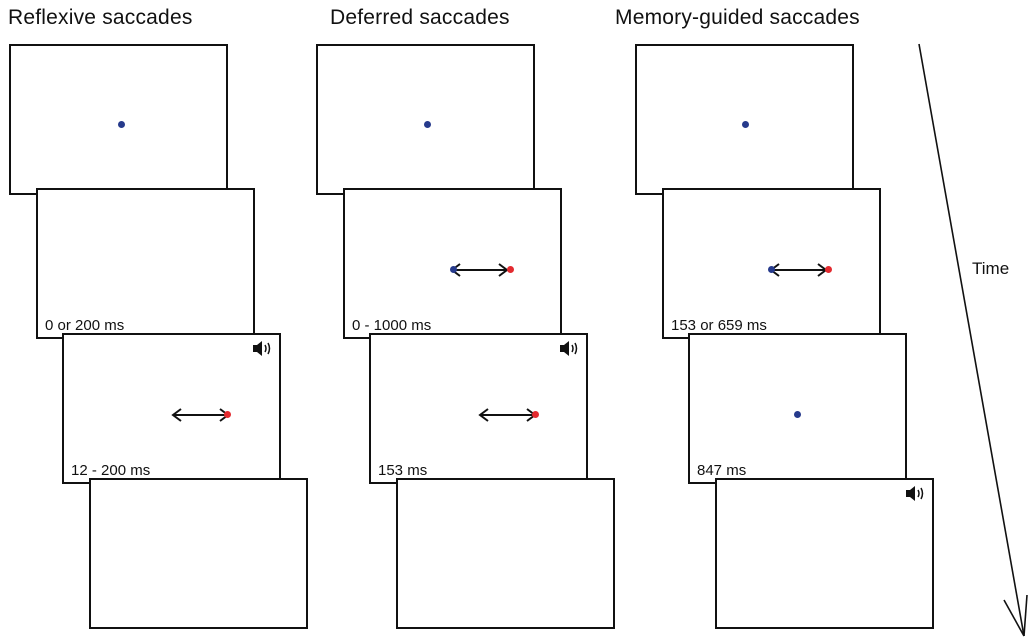  Describe the element at coordinates (118, 119) in the screenshot. I see `reflexive-frame-fixation` at that location.